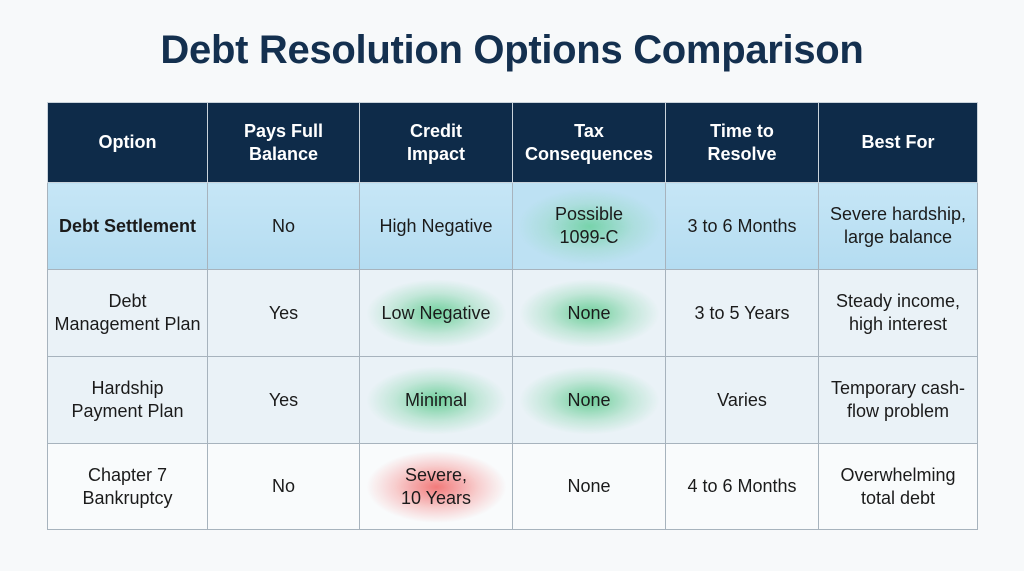 The image size is (1024, 571). Describe the element at coordinates (898, 142) in the screenshot. I see `column-header: Best For` at that location.